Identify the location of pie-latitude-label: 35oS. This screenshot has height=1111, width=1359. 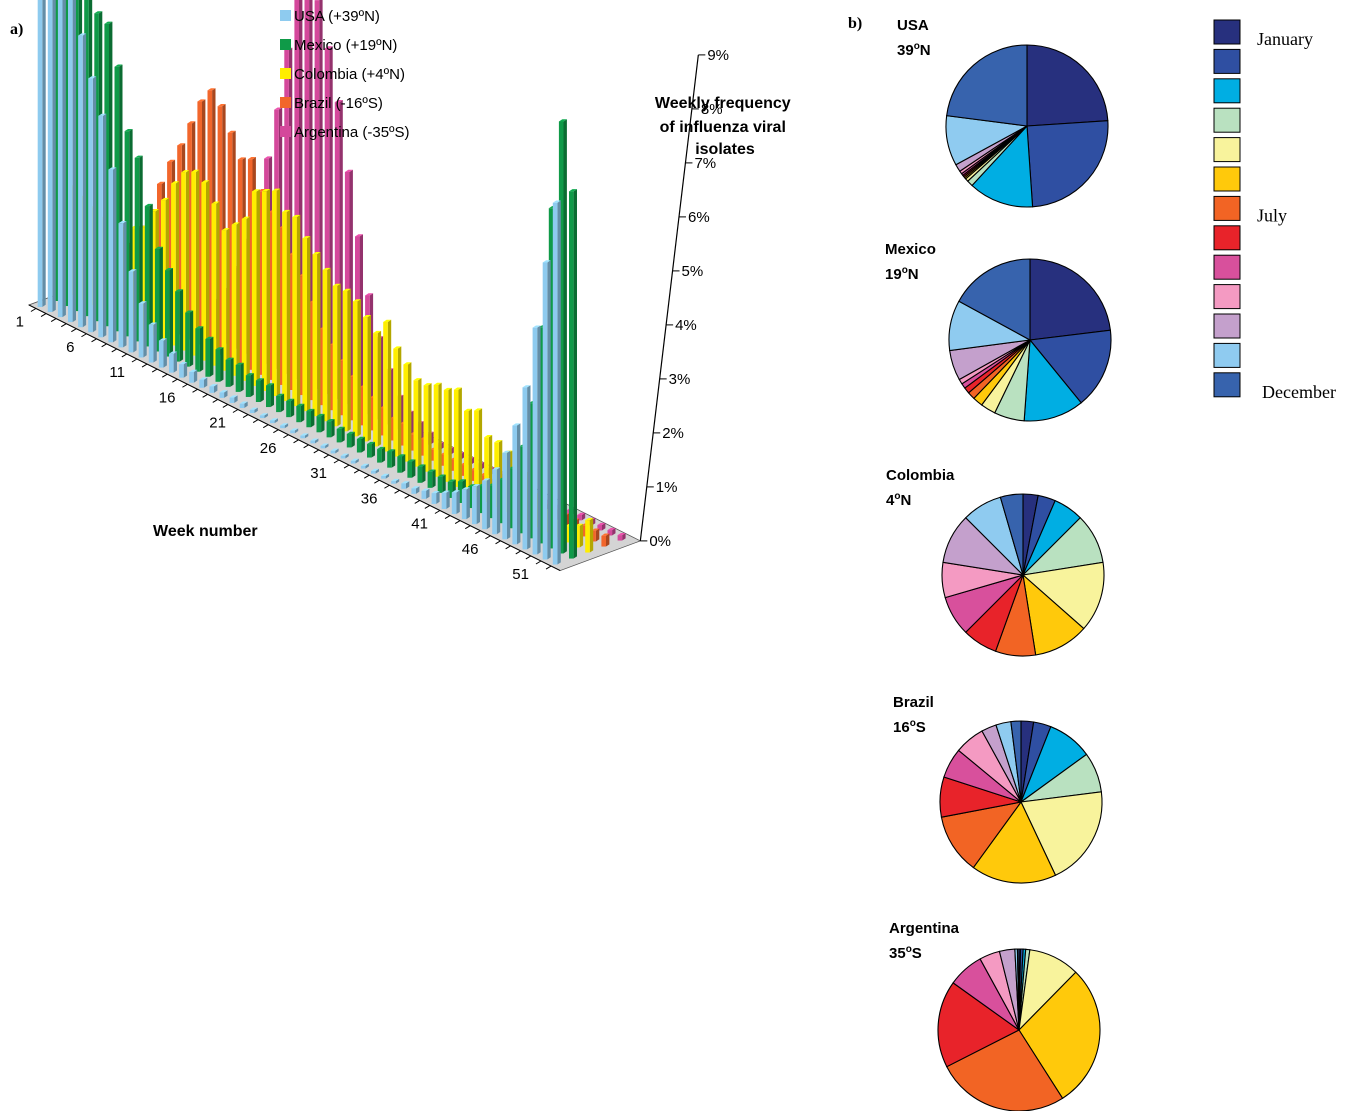
(905, 953).